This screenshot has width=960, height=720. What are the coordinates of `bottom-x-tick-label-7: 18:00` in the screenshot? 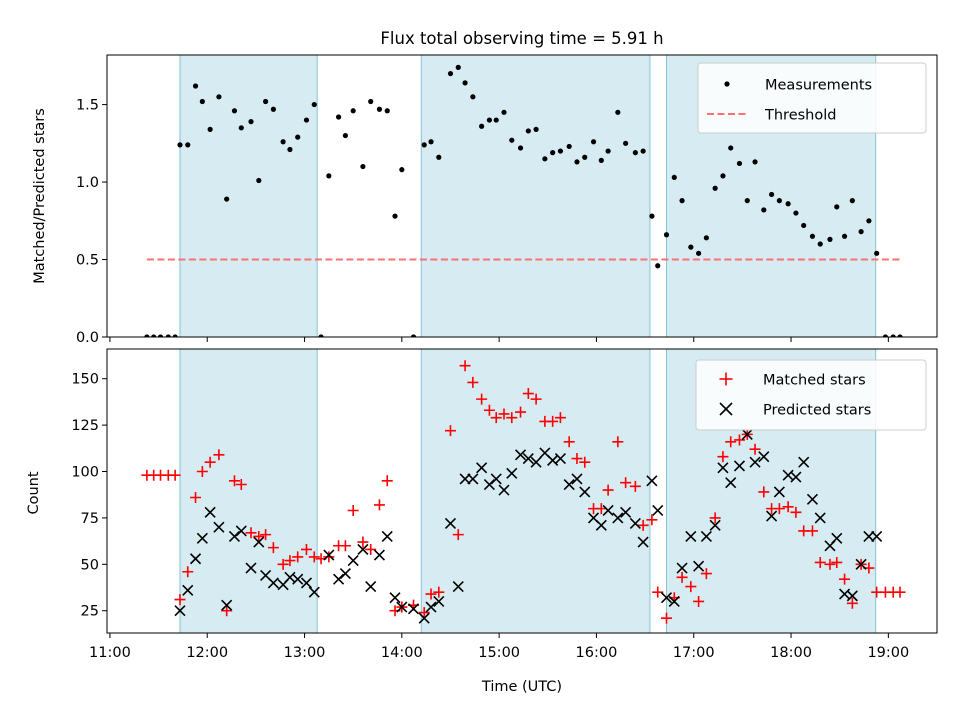 It's located at (791, 653).